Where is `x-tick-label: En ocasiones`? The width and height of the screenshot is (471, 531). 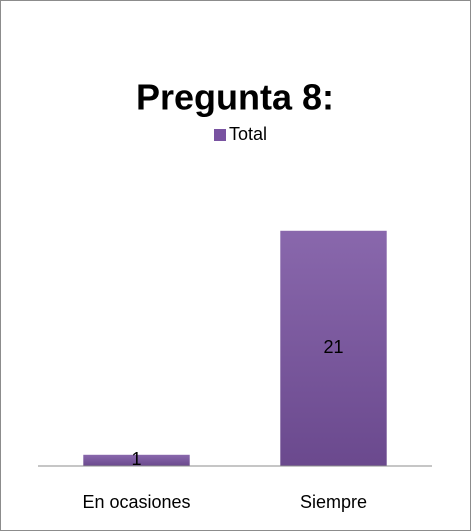 x-tick-label: En ocasiones is located at coordinates (136, 502).